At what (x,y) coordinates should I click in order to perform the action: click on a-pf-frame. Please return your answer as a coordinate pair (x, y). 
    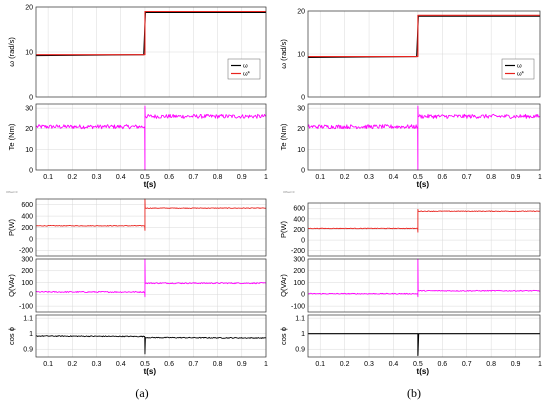
    Looking at the image, I should click on (151, 336).